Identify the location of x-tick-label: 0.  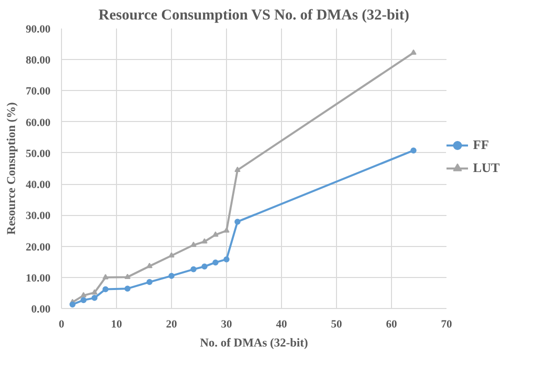
(61, 324).